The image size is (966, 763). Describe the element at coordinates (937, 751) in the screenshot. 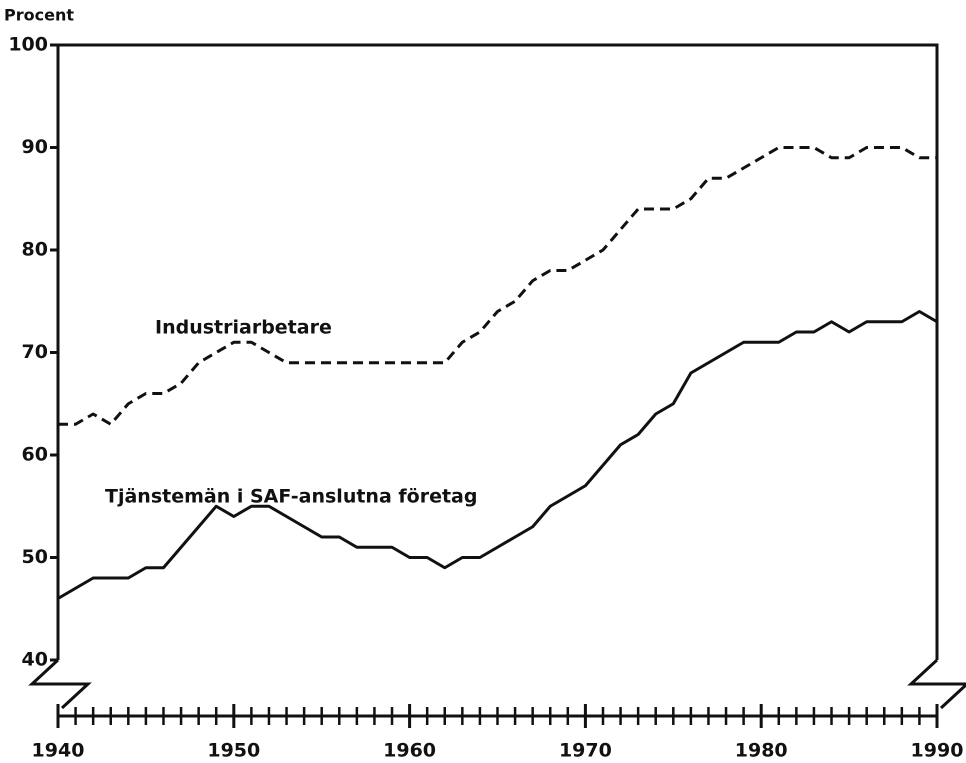

I see `x-tick-label: 1990` at that location.